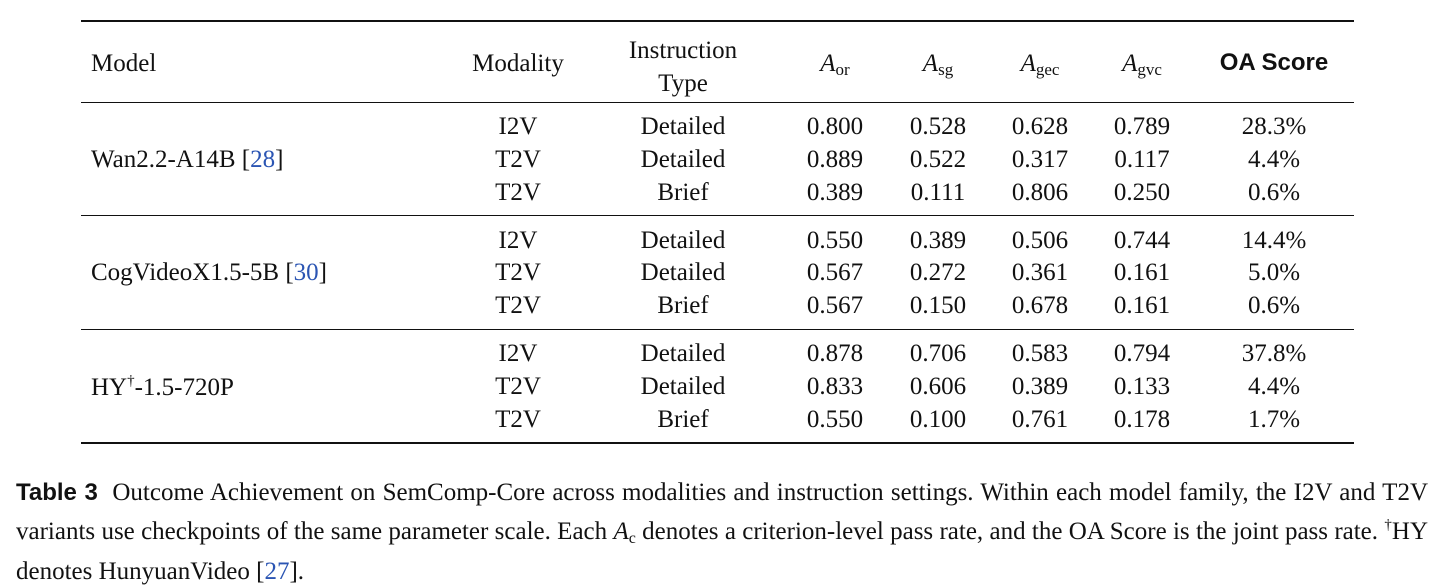  Describe the element at coordinates (1274, 419) in the screenshot. I see `table-cell: 1.7%` at that location.